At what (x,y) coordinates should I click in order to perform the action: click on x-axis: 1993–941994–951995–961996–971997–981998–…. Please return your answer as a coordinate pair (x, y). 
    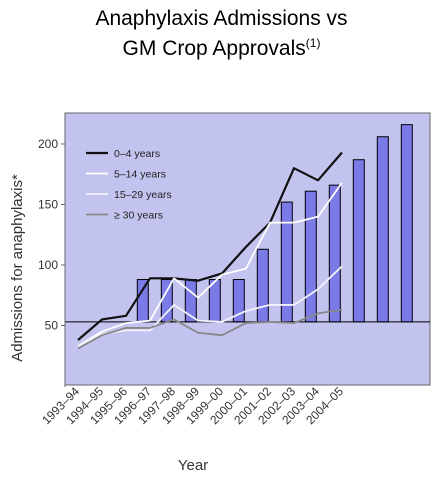
    Looking at the image, I should click on (192, 405).